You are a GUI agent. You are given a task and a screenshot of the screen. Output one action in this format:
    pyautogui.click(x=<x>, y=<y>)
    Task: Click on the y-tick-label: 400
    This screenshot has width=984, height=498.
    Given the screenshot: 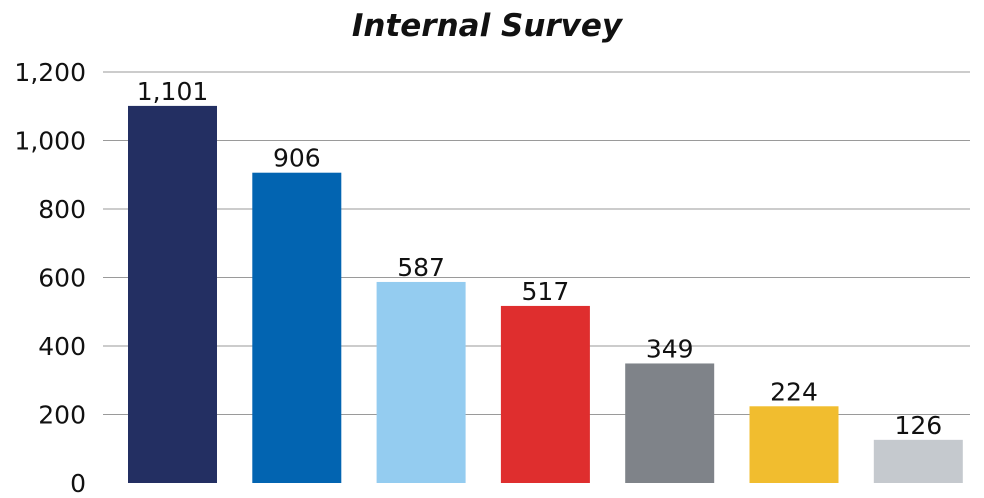 What is the action you would take?
    pyautogui.click(x=62, y=346)
    